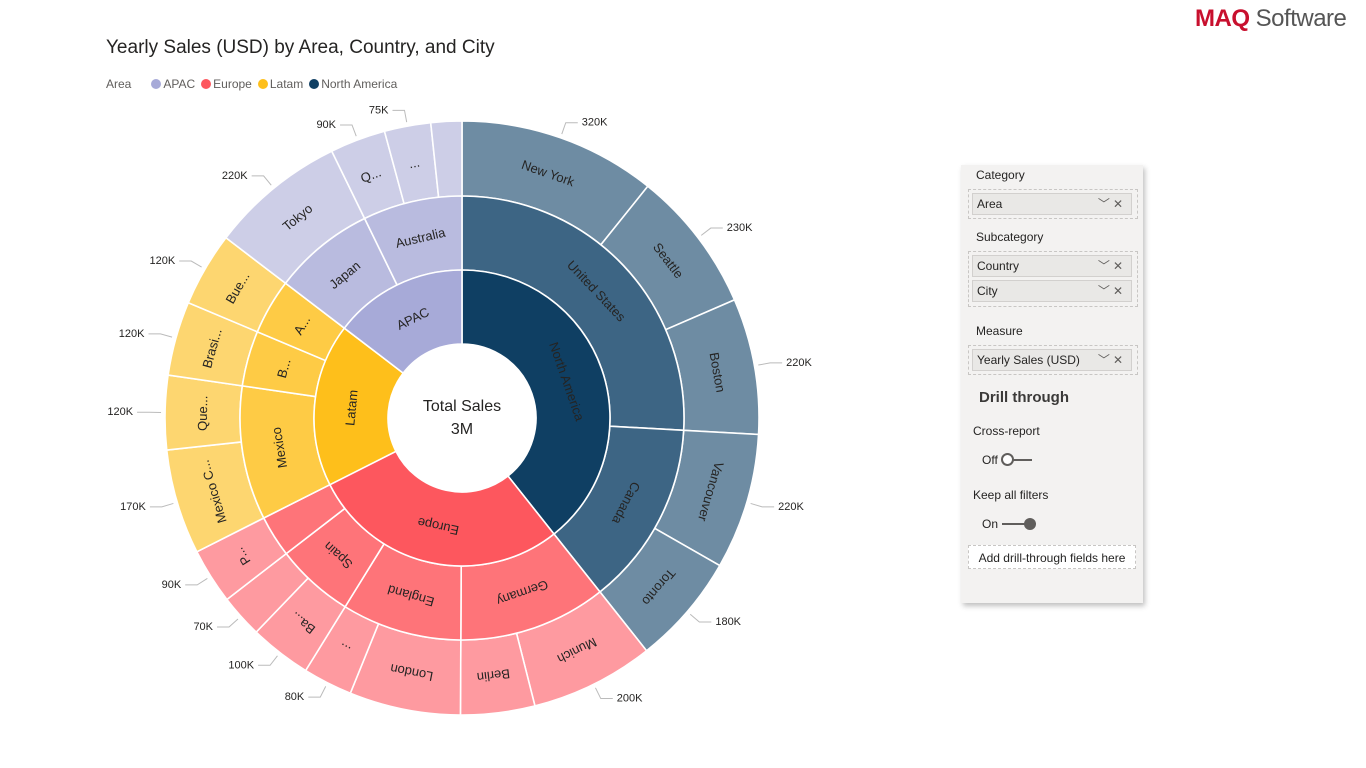  I want to click on subcategory-well: Country ﹀✕ City ﹀✕, so click(1053, 279).